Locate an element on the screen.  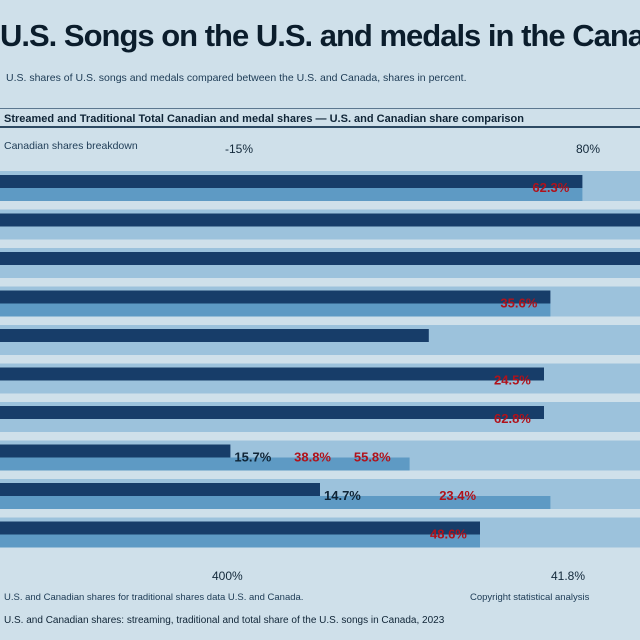
source-note: Copyright statistical analysis is located at coordinates (530, 597).